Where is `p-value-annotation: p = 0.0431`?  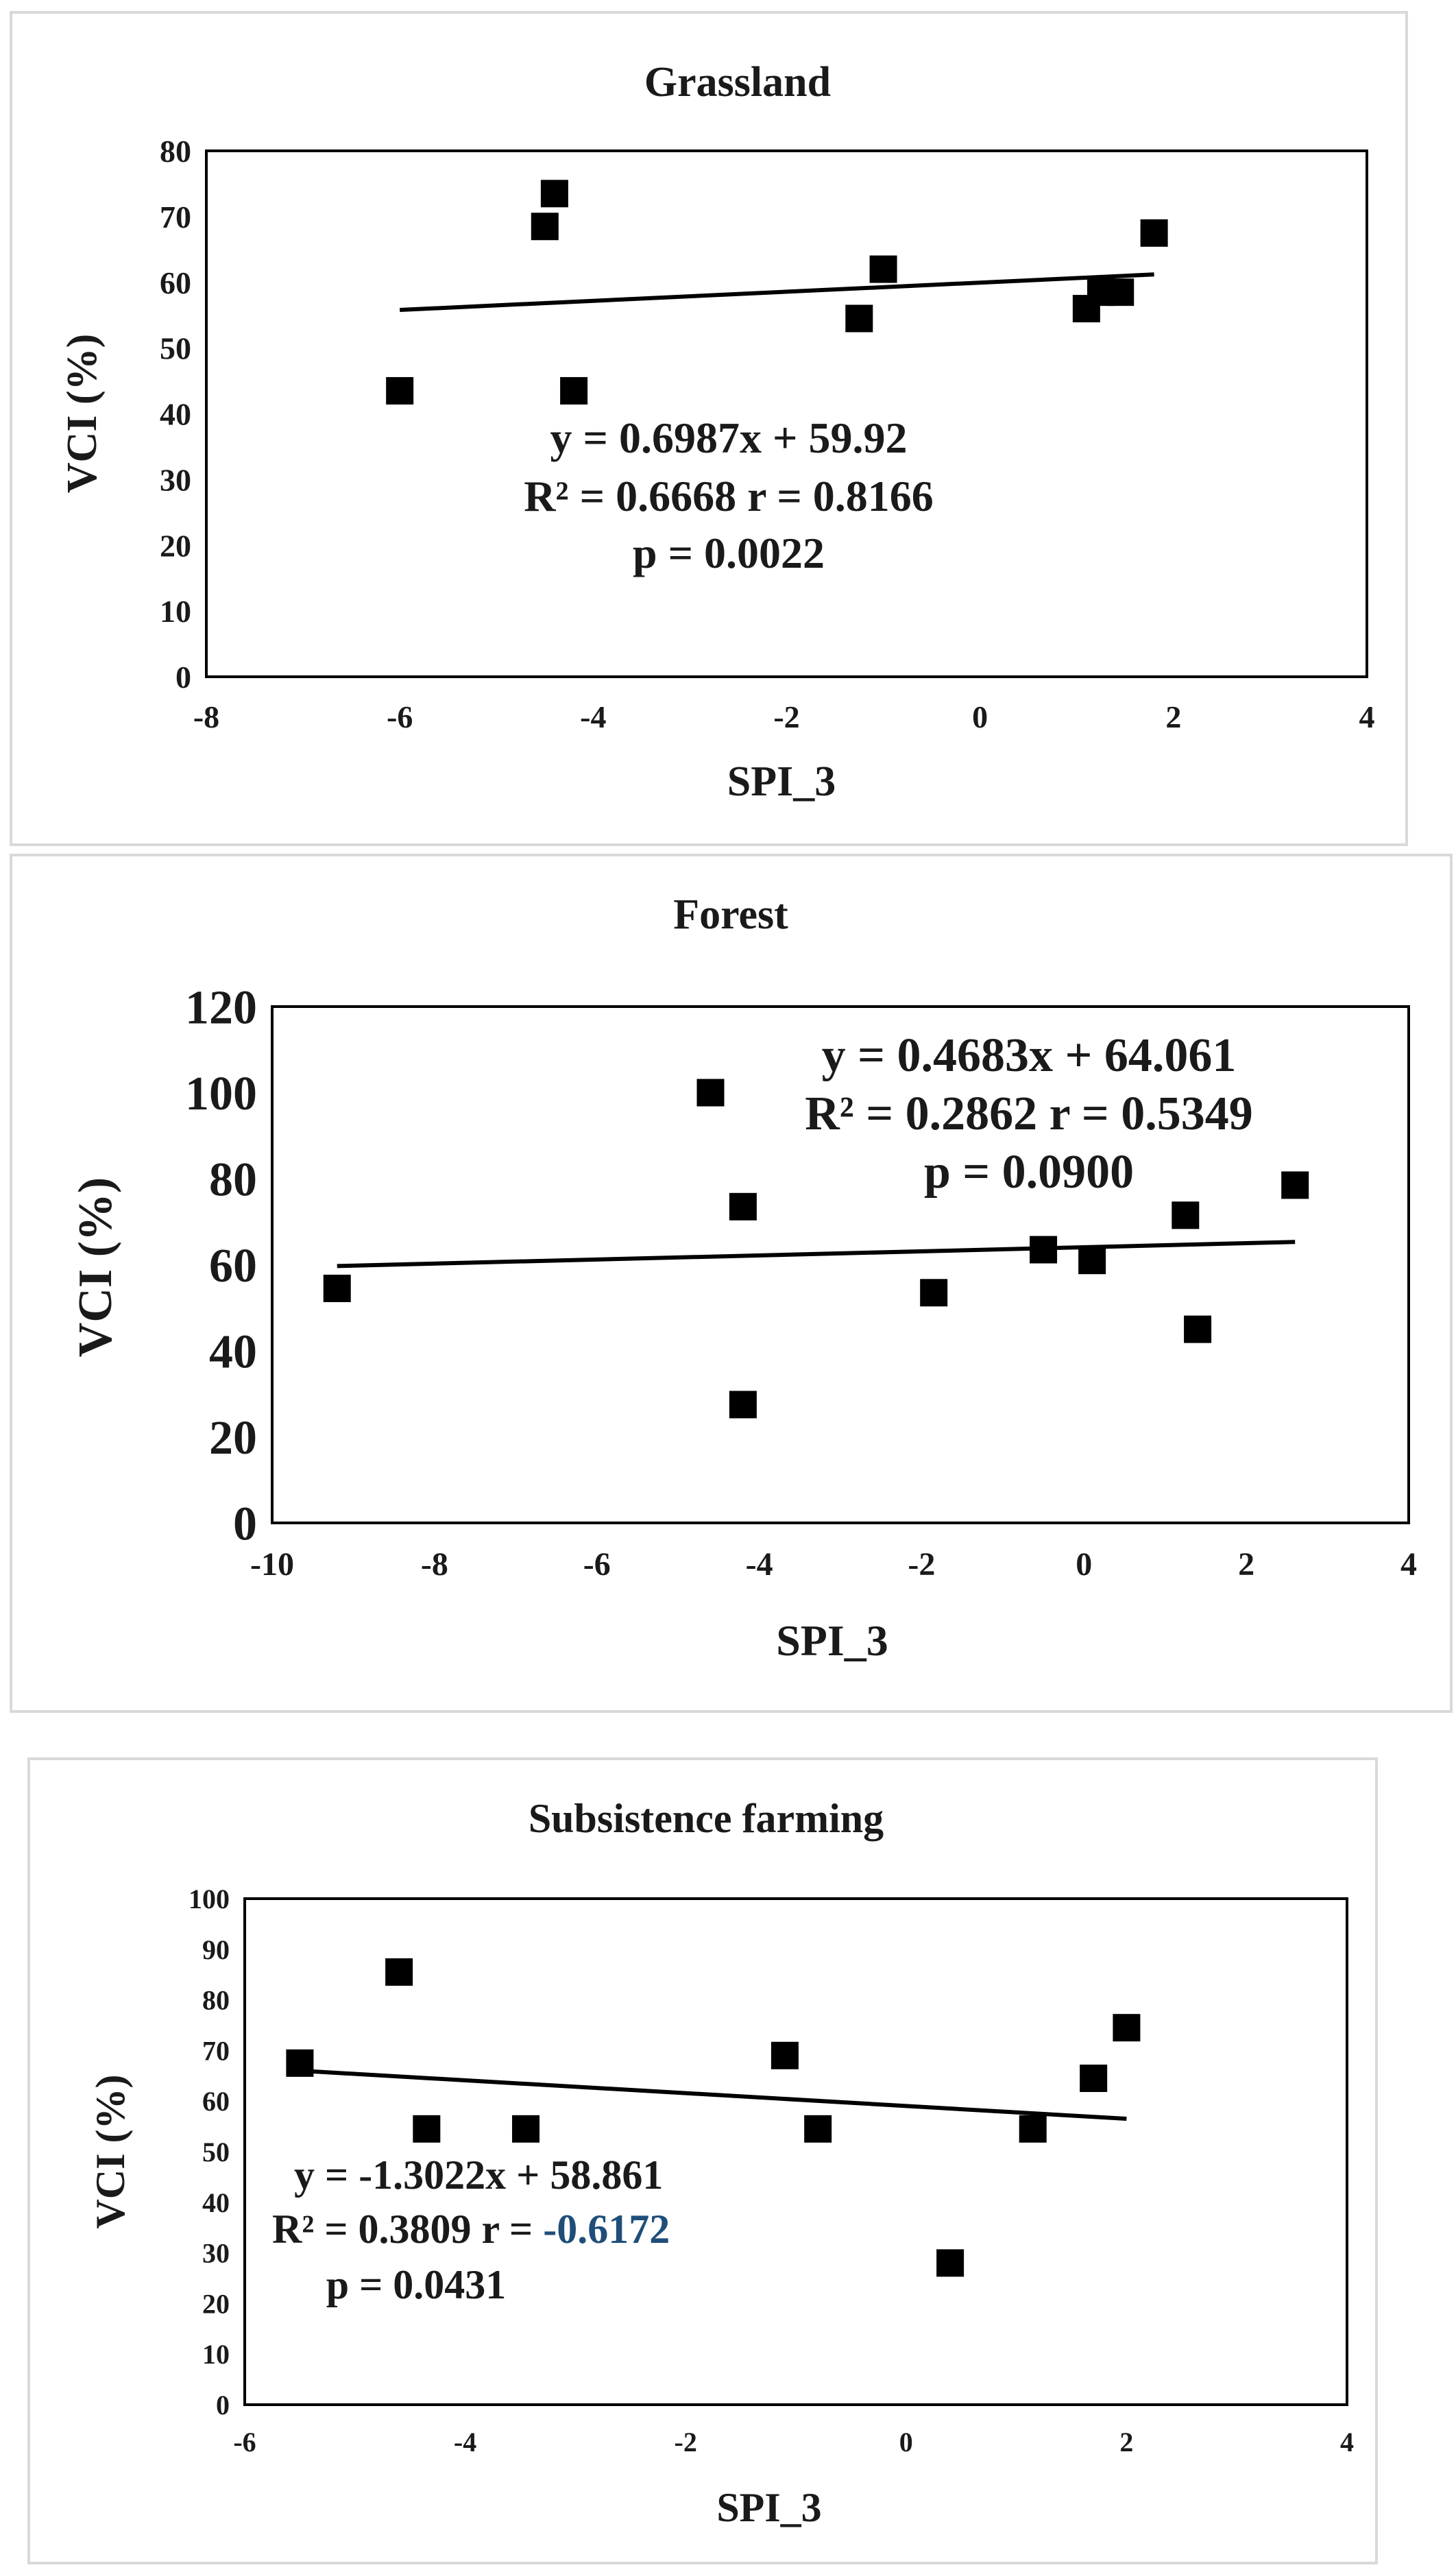 p-value-annotation: p = 0.0431 is located at coordinates (416, 2284).